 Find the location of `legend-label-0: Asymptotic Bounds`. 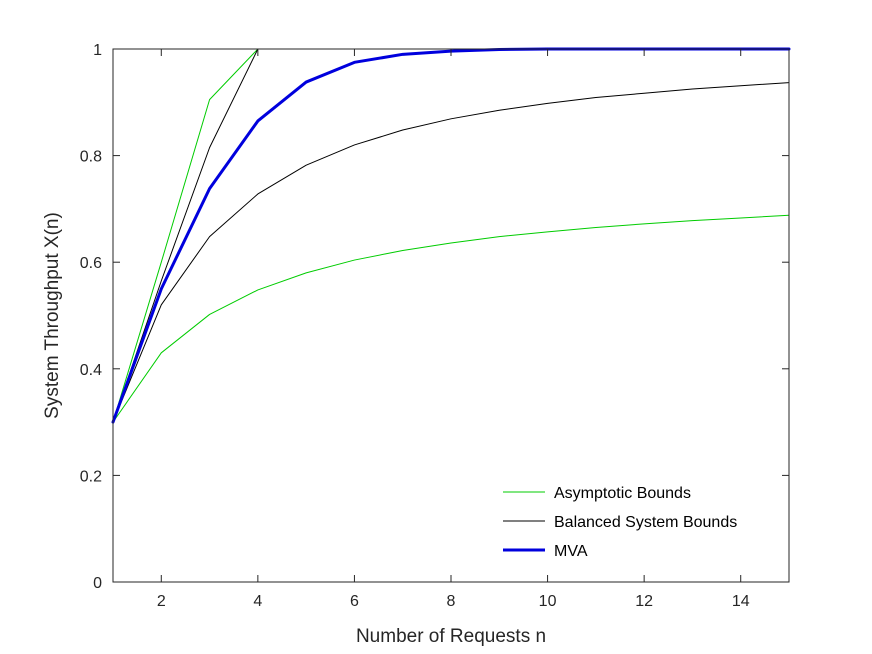

legend-label-0: Asymptotic Bounds is located at coordinates (622, 493).